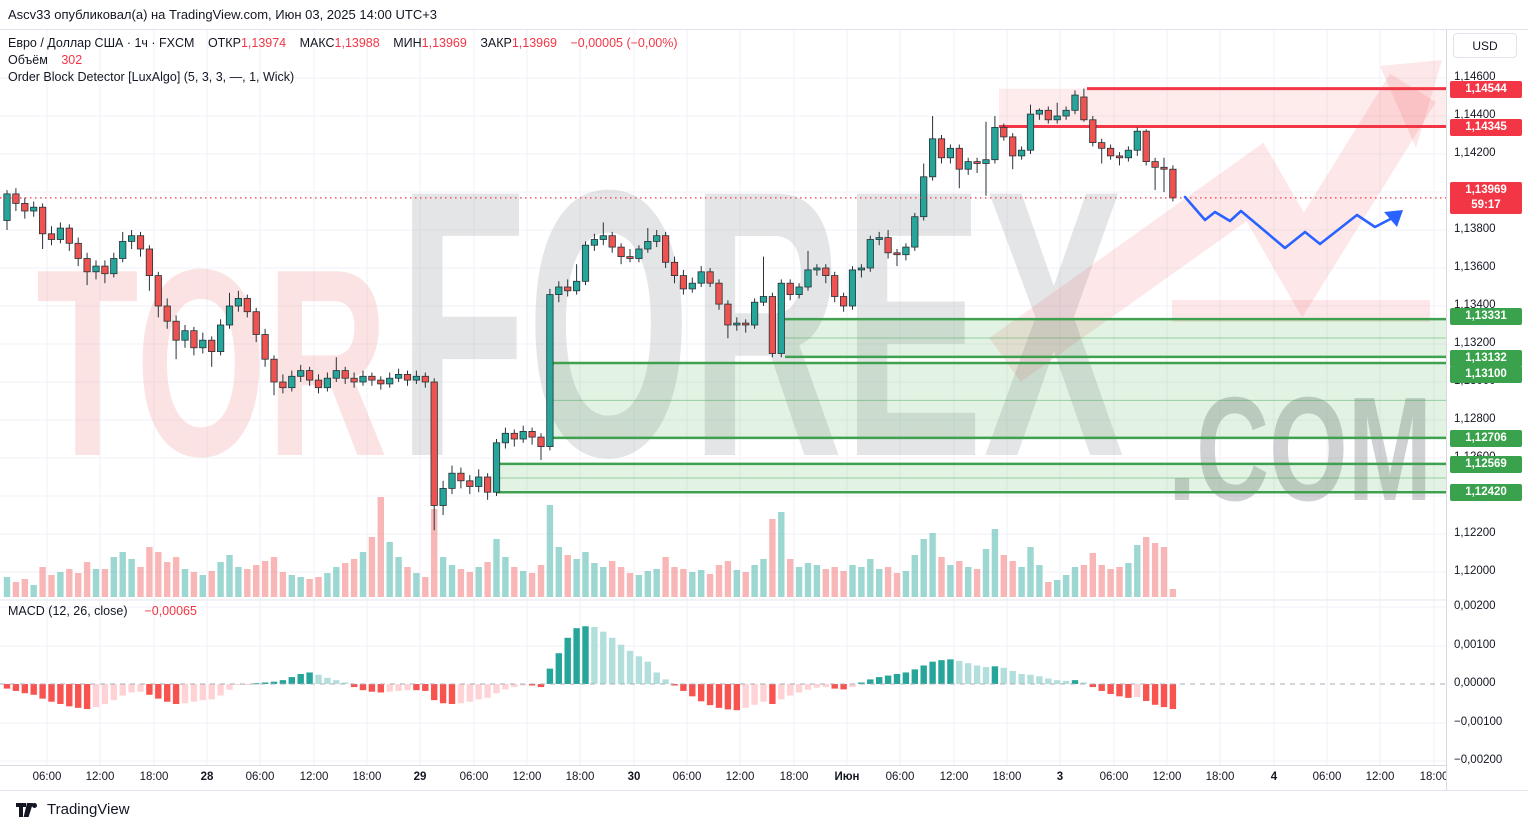 The height and width of the screenshot is (828, 1528). I want to click on time-tick-label: 06:00, so click(687, 777).